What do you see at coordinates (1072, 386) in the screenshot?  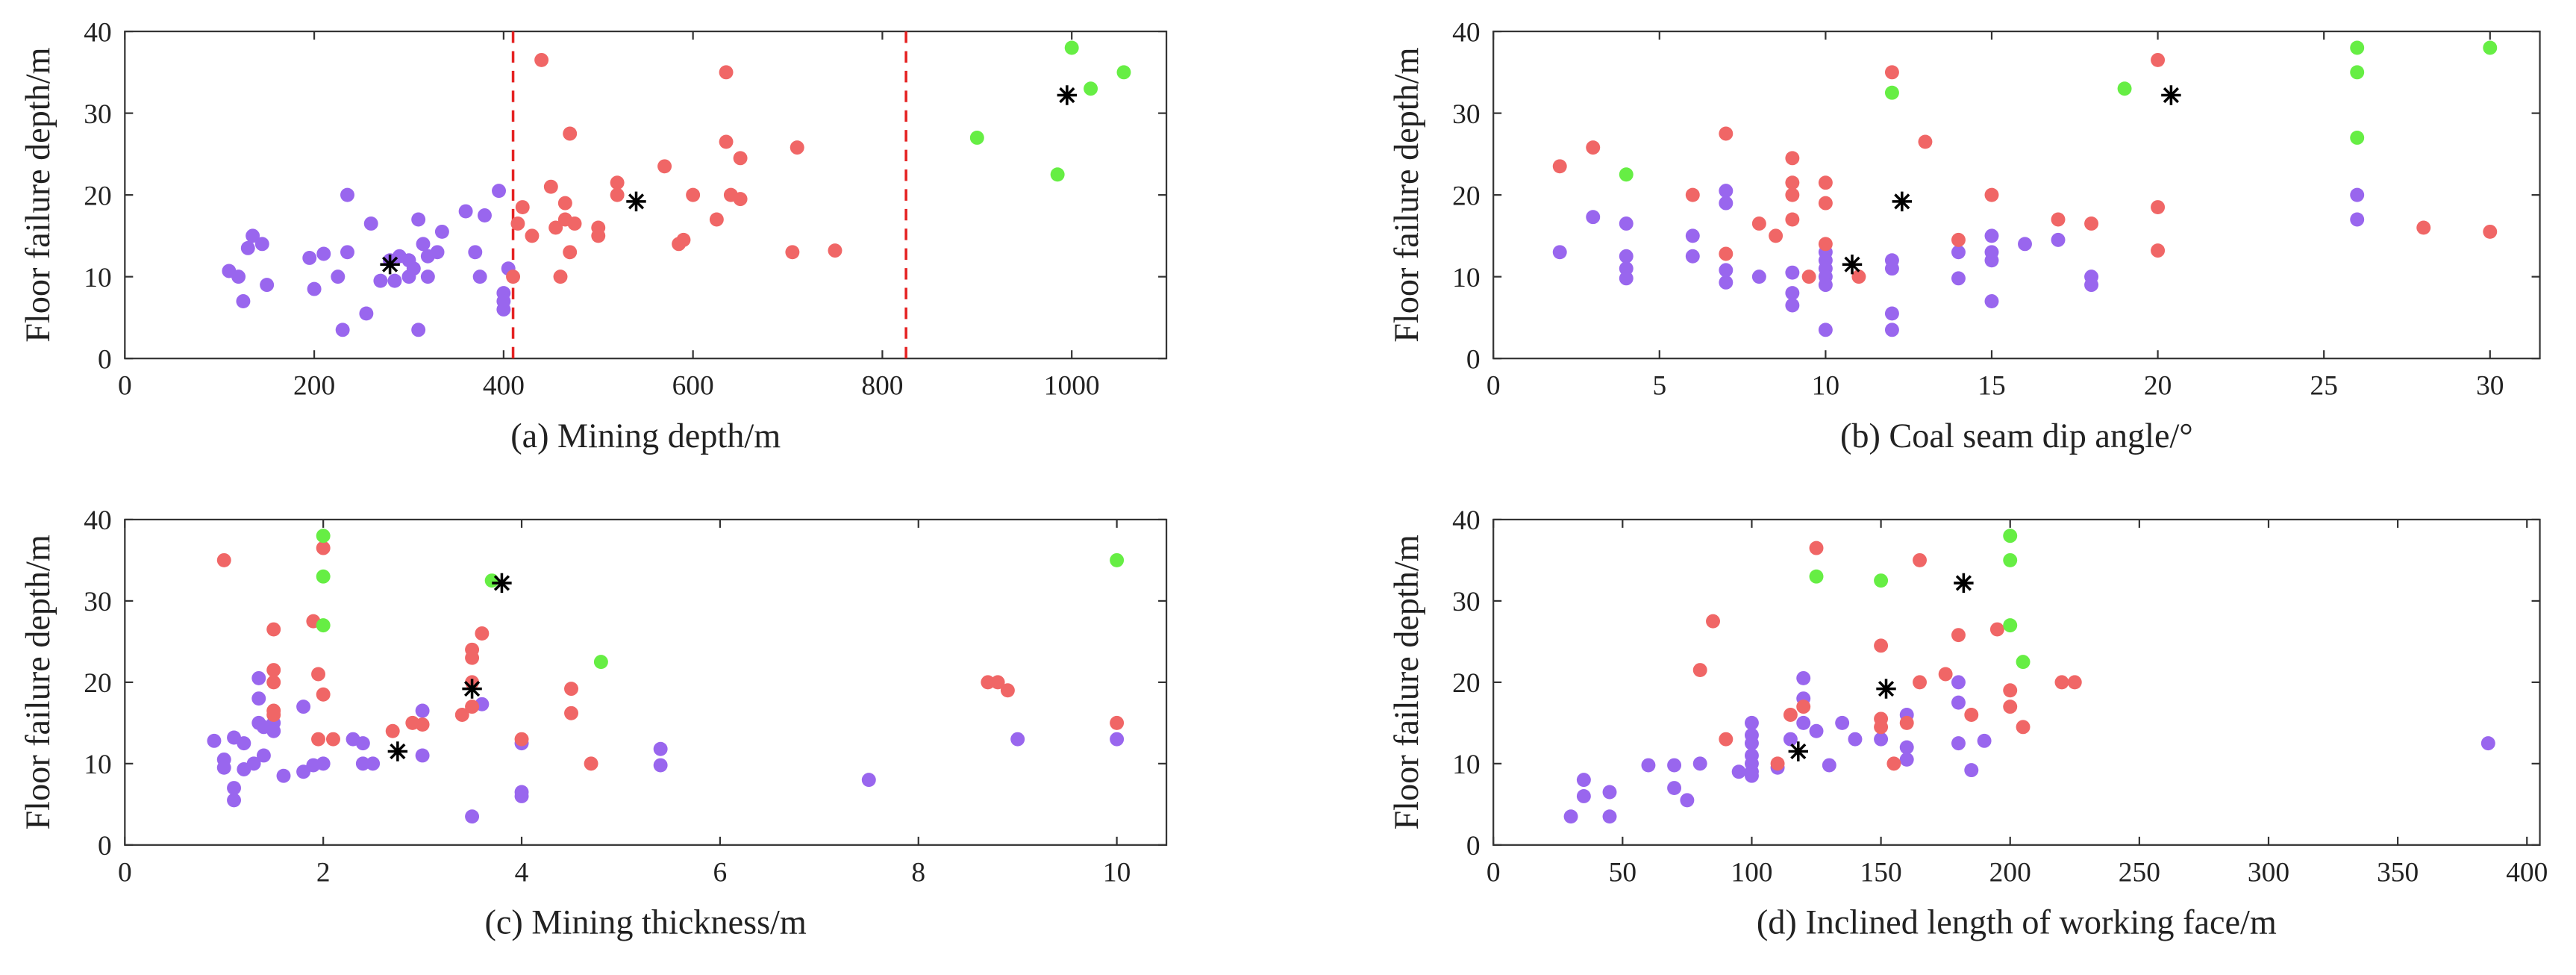 I see `x-tick-label: 1000` at bounding box center [1072, 386].